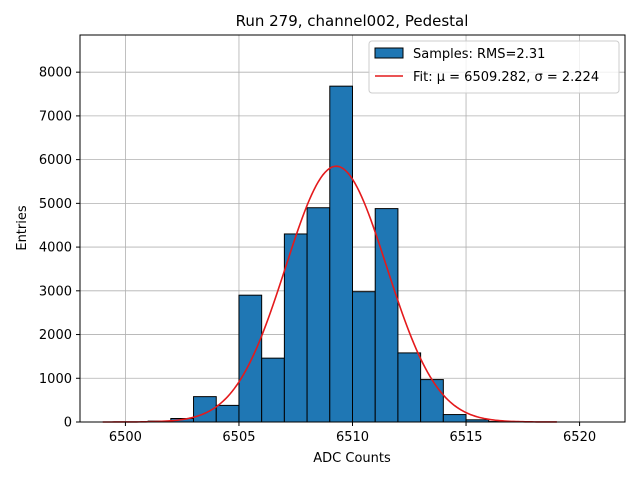 The image size is (640, 480). What do you see at coordinates (479, 54) in the screenshot?
I see `legend-histogram-label: Samples: RMS=2.31` at bounding box center [479, 54].